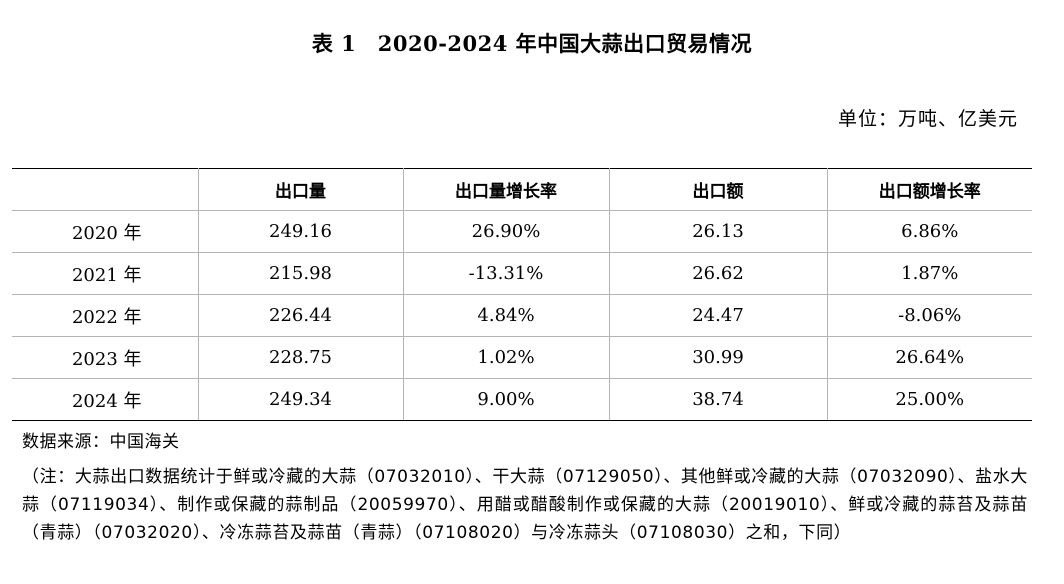  Describe the element at coordinates (300, 357) in the screenshot. I see `export-volume-cell: 228.75` at that location.